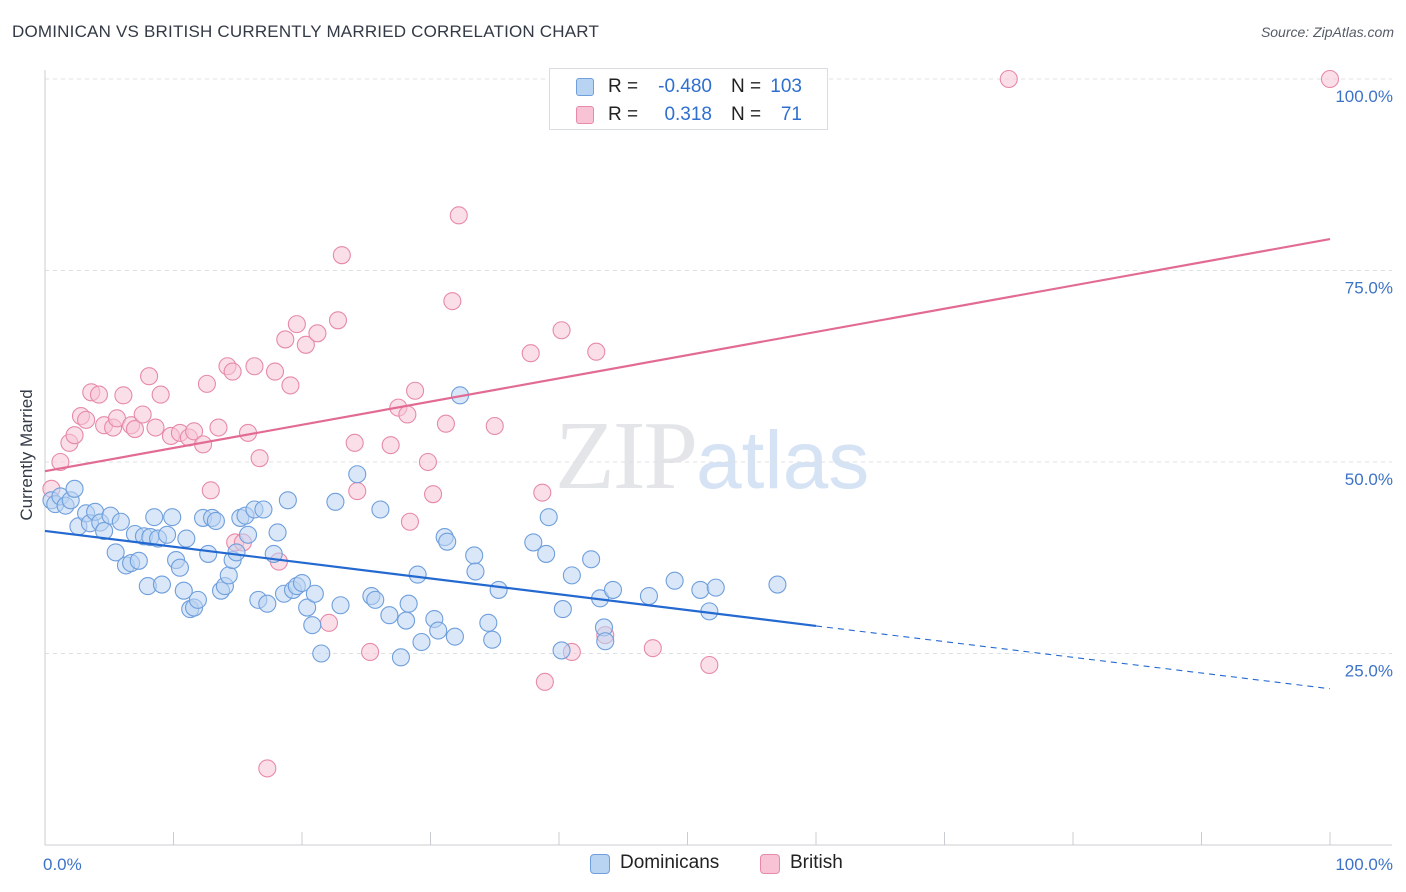 This screenshot has height=892, width=1406. I want to click on legend-swatch-blue, so click(600, 864).